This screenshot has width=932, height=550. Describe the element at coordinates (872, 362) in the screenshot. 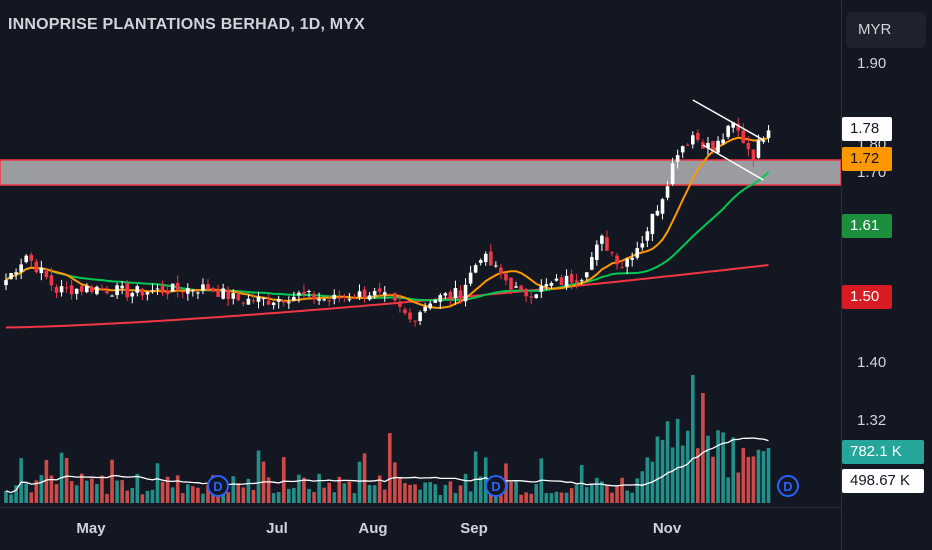

I see `y-tick-label: 1.40` at that location.